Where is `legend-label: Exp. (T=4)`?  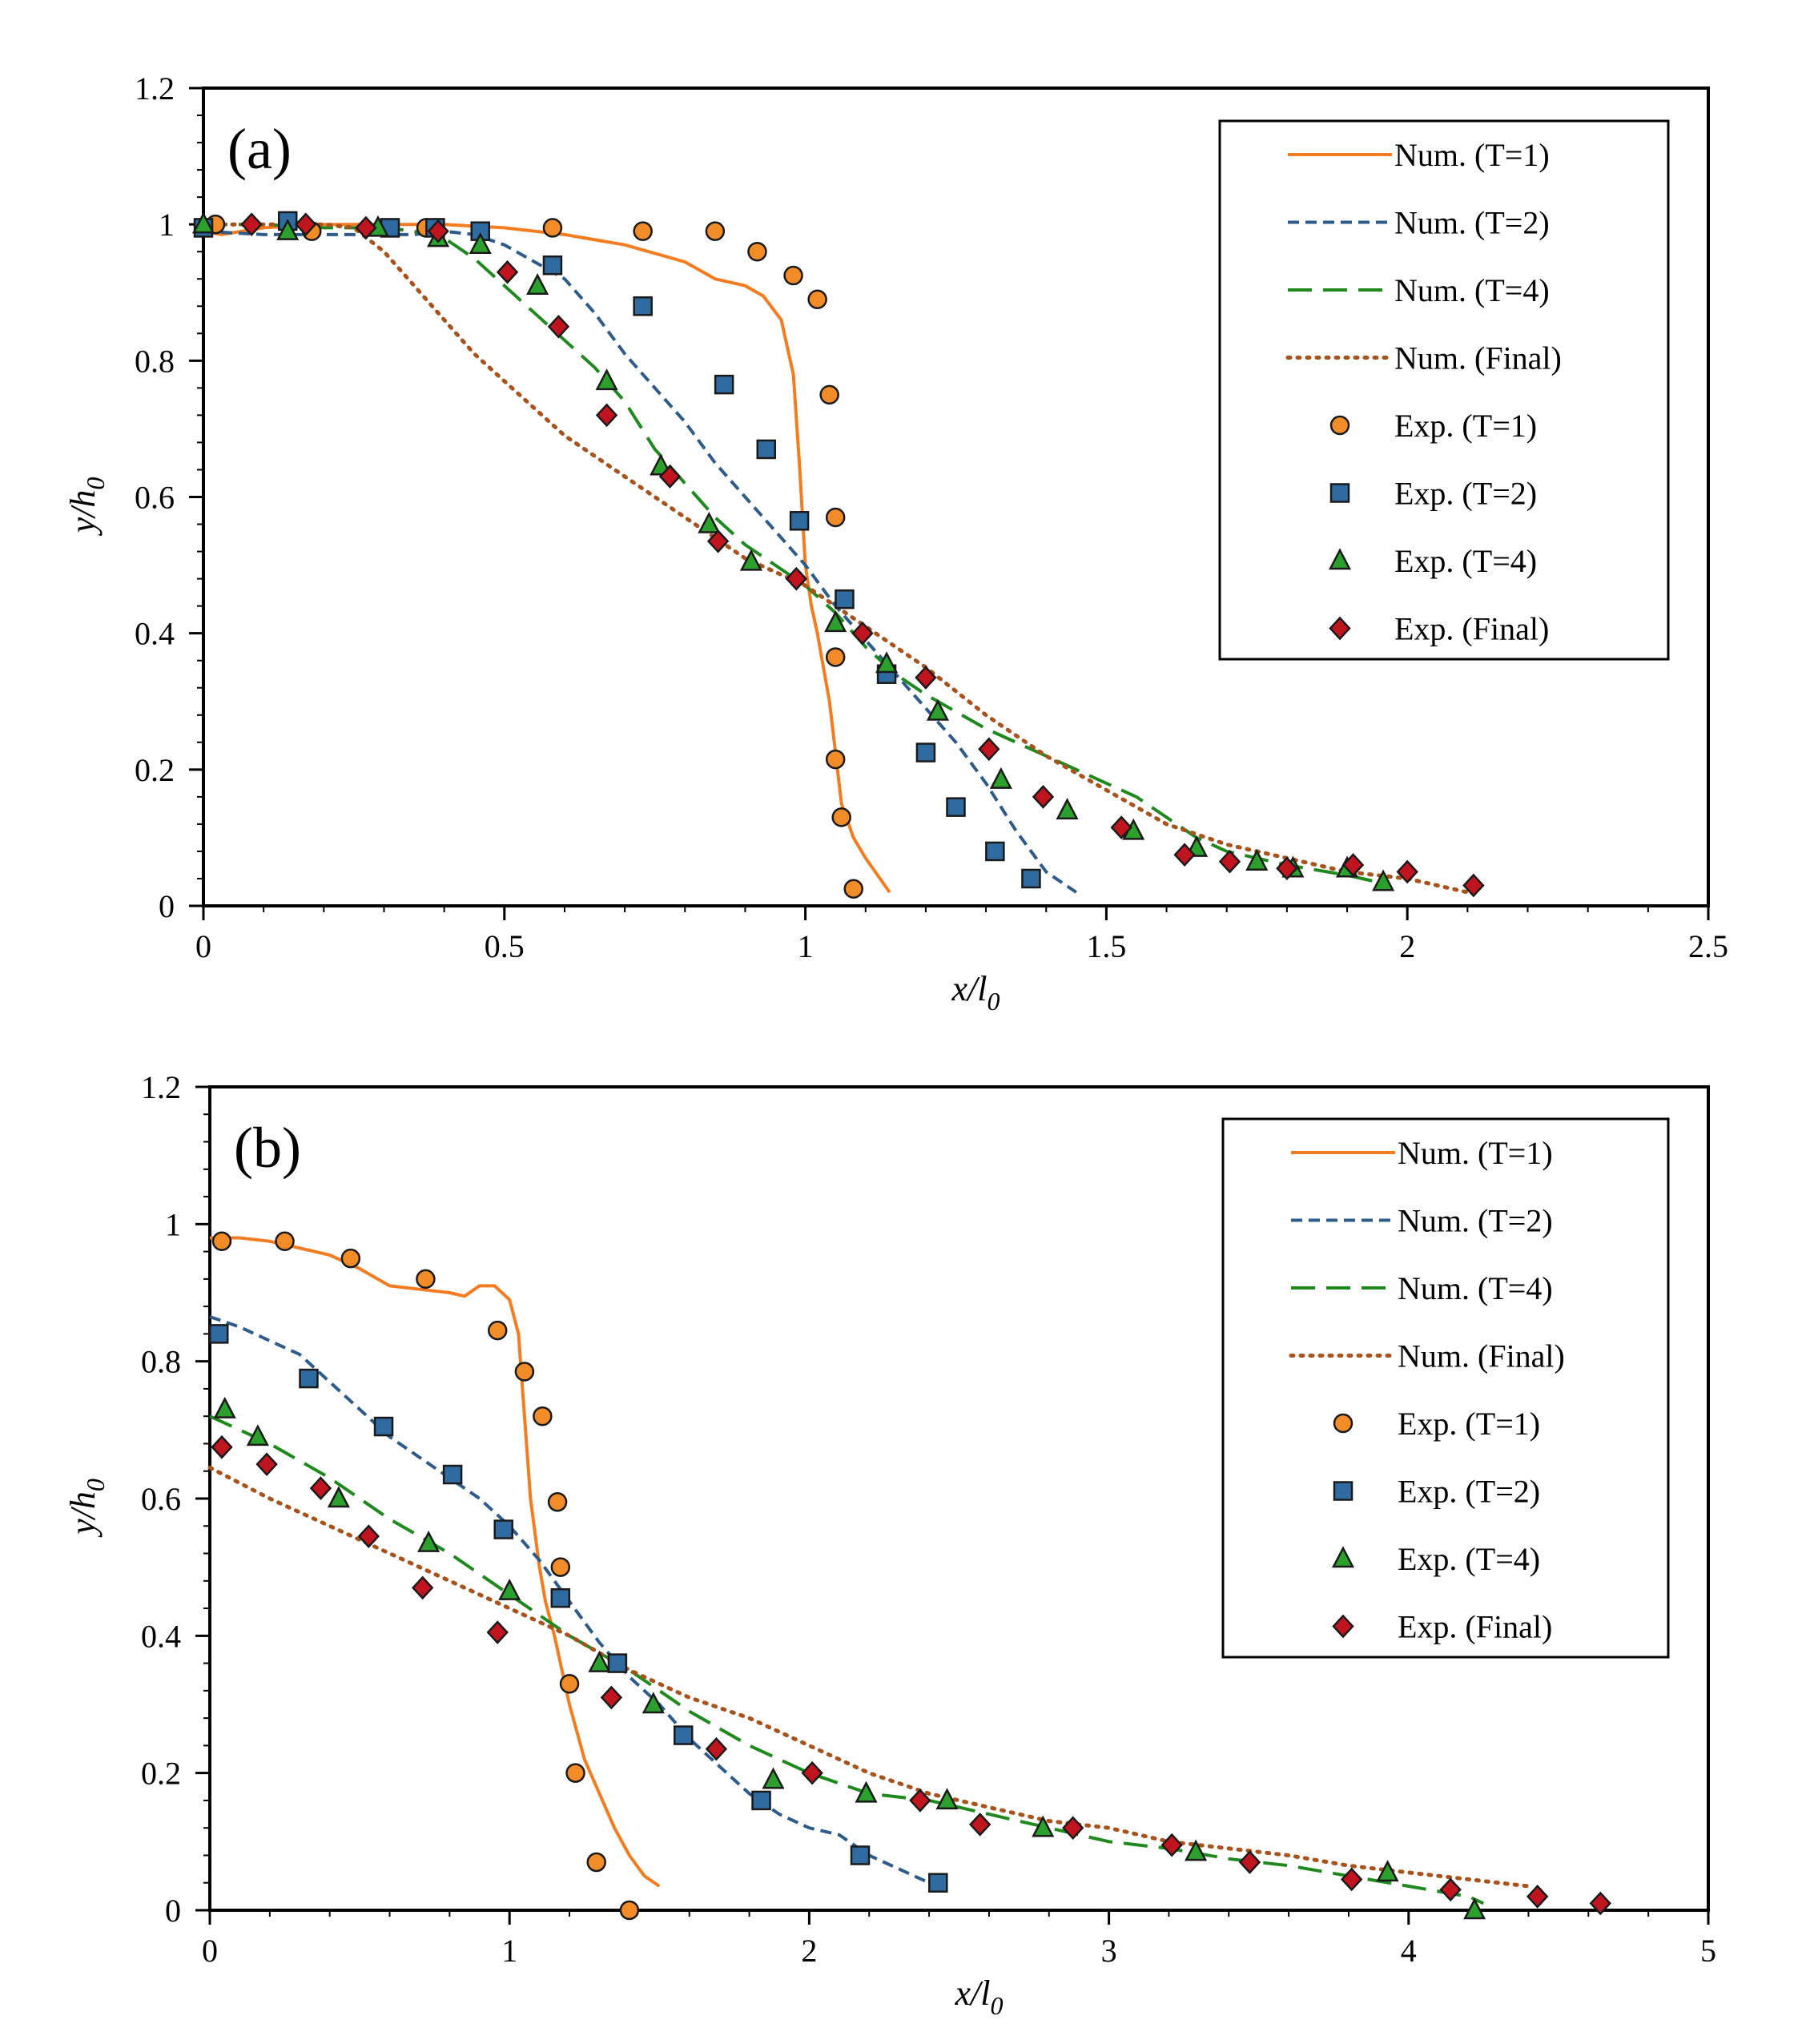 legend-label: Exp. (T=4) is located at coordinates (1466, 561).